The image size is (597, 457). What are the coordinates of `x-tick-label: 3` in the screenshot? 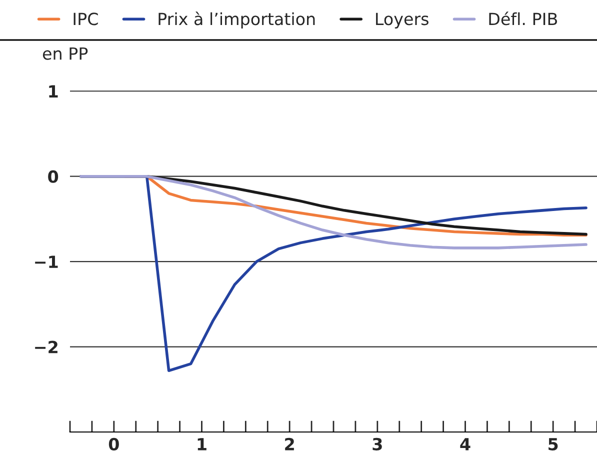 It's located at (377, 444).